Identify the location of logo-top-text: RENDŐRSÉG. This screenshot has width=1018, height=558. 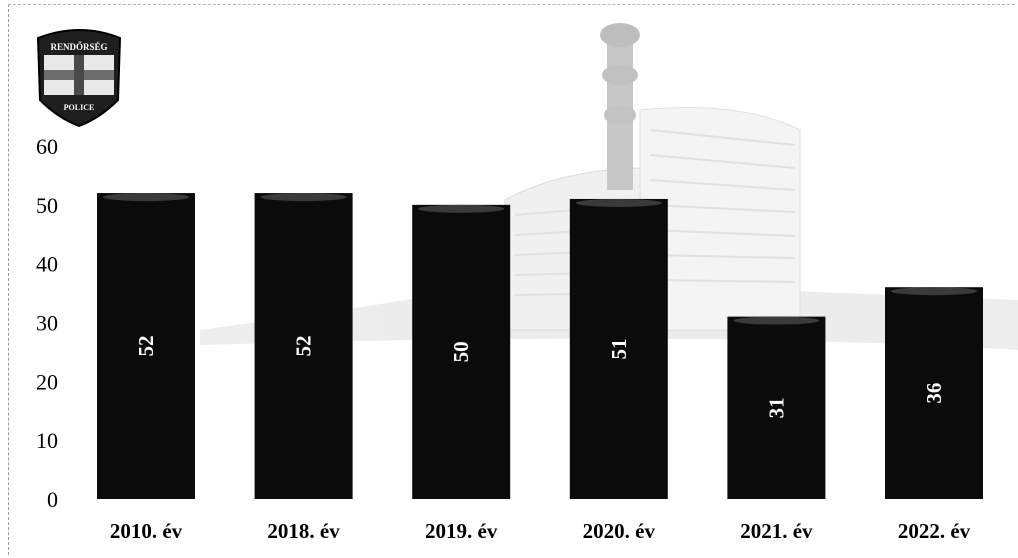
(78, 47).